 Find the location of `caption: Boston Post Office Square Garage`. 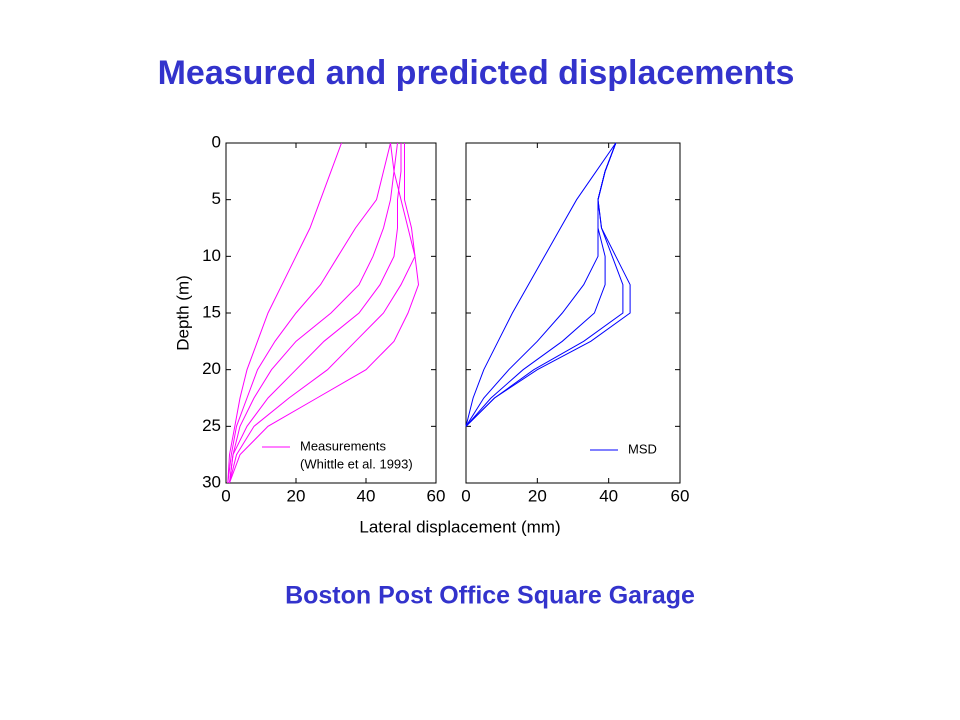

caption: Boston Post Office Square Garage is located at coordinates (490, 596).